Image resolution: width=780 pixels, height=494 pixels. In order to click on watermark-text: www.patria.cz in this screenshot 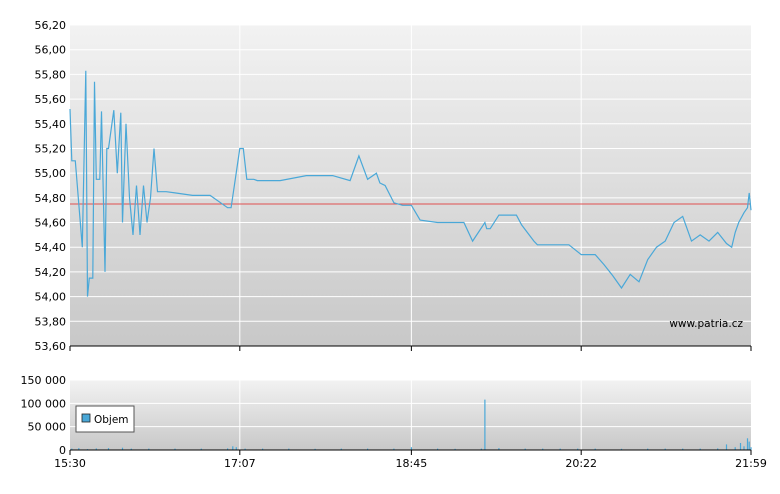, I will do `click(706, 324)`.